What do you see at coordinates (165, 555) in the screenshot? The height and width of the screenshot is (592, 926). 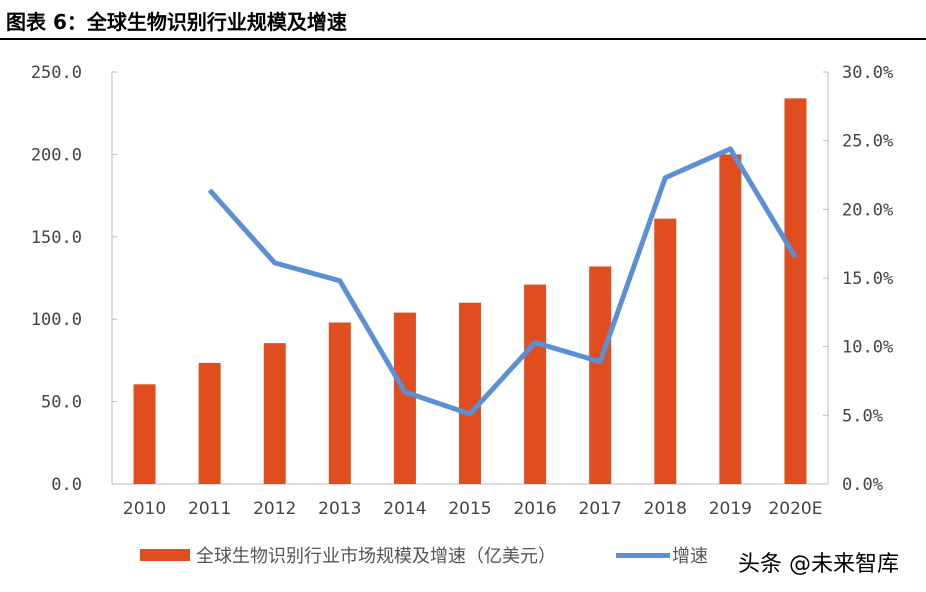 I see `legend-swatch-bar` at bounding box center [165, 555].